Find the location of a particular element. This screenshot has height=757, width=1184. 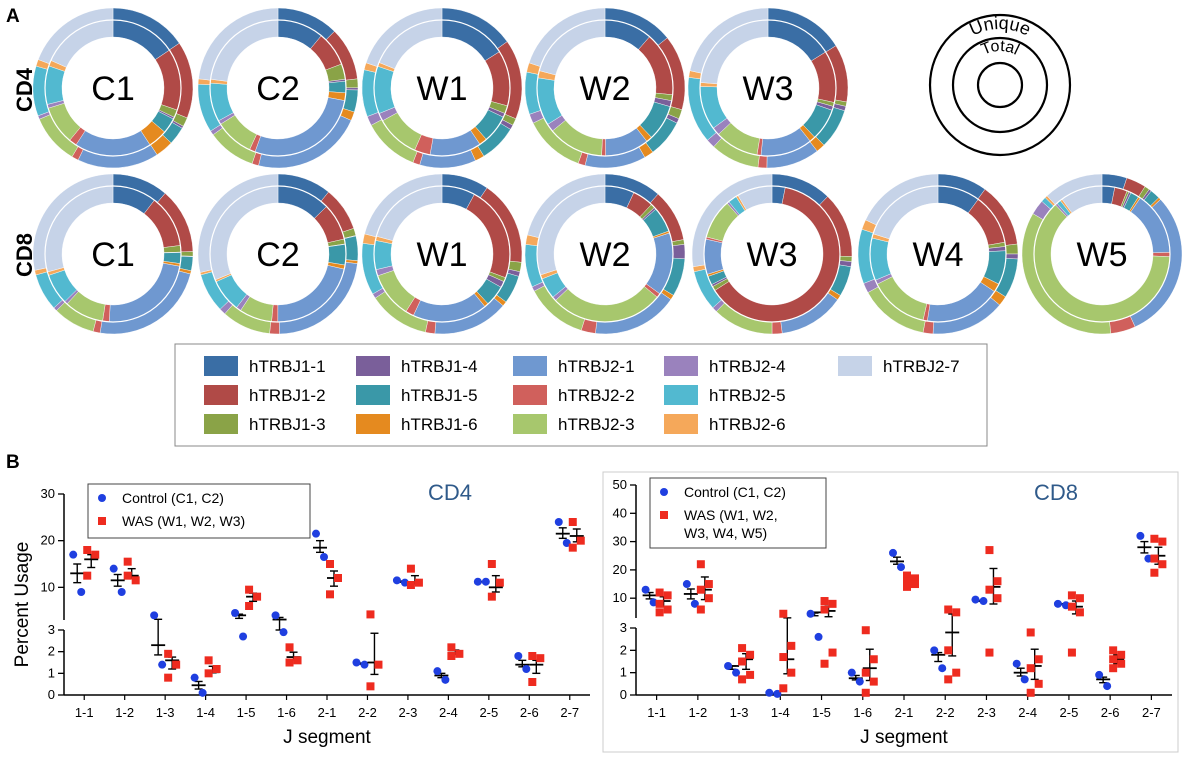

legend-item-hTRBJ1-5: hTRBJ1-5 is located at coordinates (417, 395).